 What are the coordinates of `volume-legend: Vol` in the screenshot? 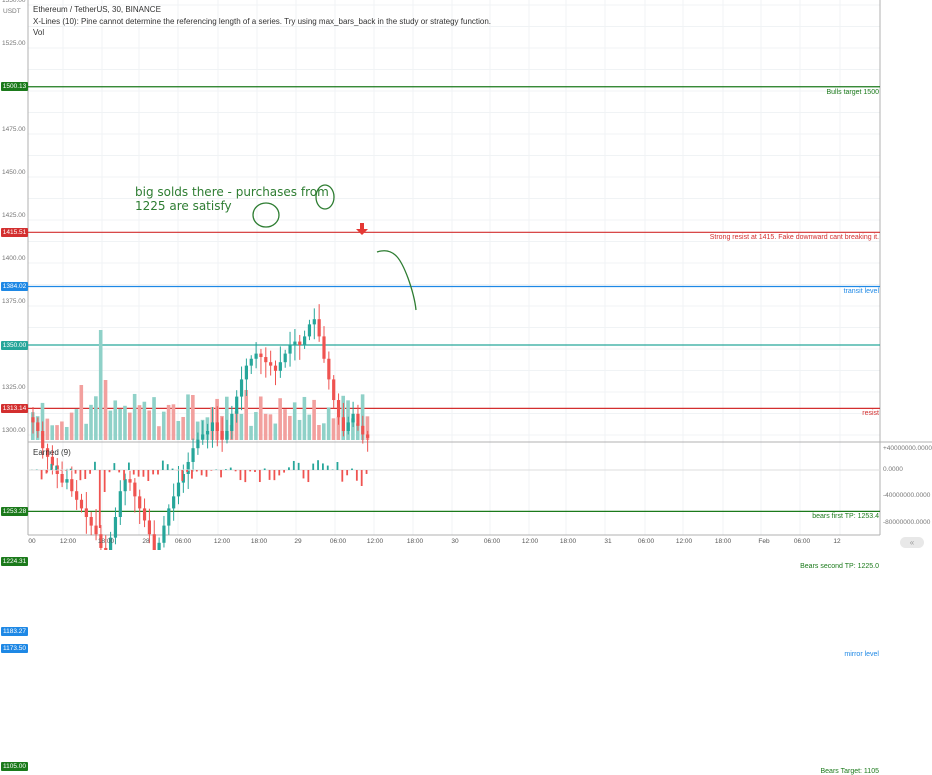 It's located at (38, 32).